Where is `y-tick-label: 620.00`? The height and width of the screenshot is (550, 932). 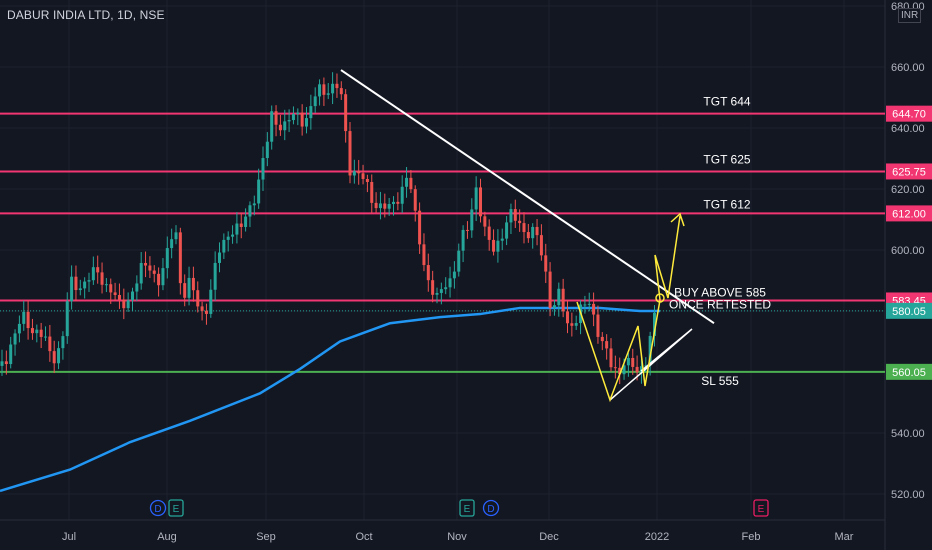
y-tick-label: 620.00 is located at coordinates (908, 190).